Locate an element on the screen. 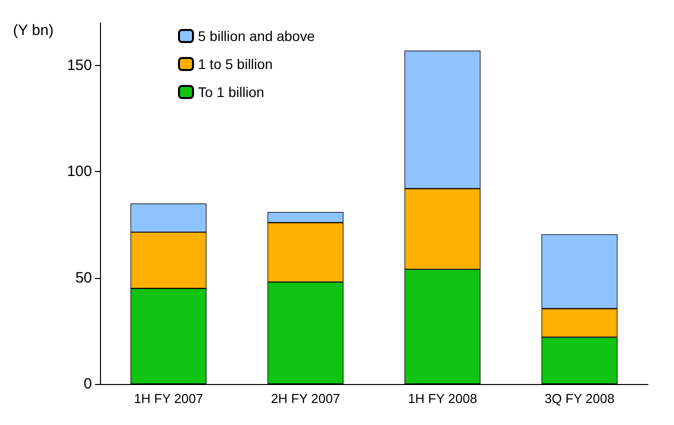 This screenshot has height=425, width=674. legend-label: To 1 billion is located at coordinates (231, 92).